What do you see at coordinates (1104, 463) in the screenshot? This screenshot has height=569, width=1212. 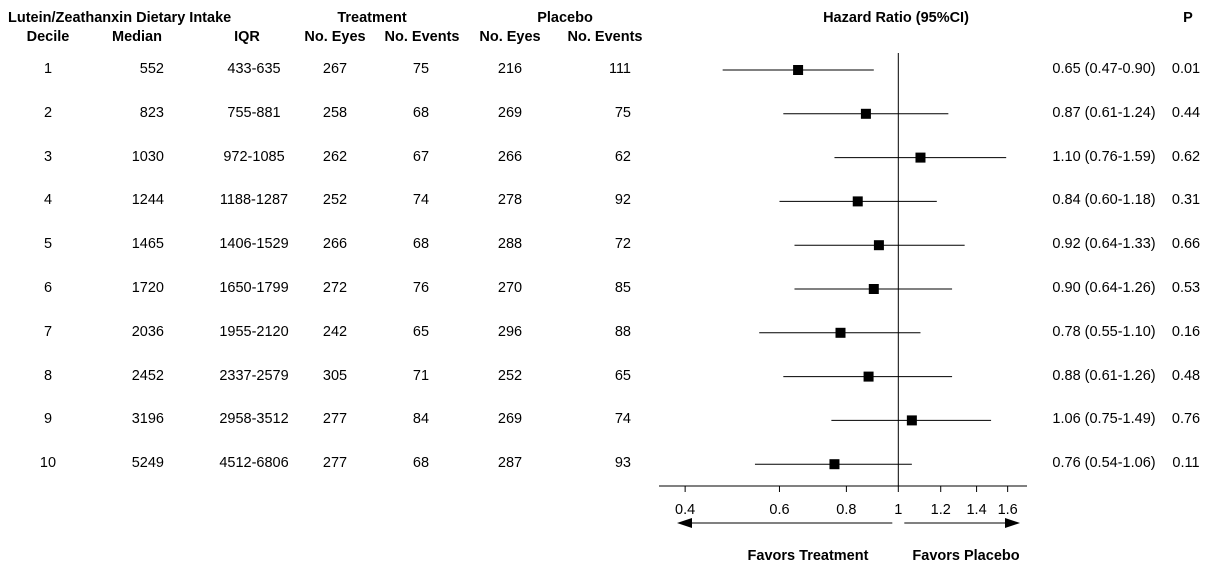 I see `cell-hr-text: 0.76 (0.54-1.06)` at bounding box center [1104, 463].